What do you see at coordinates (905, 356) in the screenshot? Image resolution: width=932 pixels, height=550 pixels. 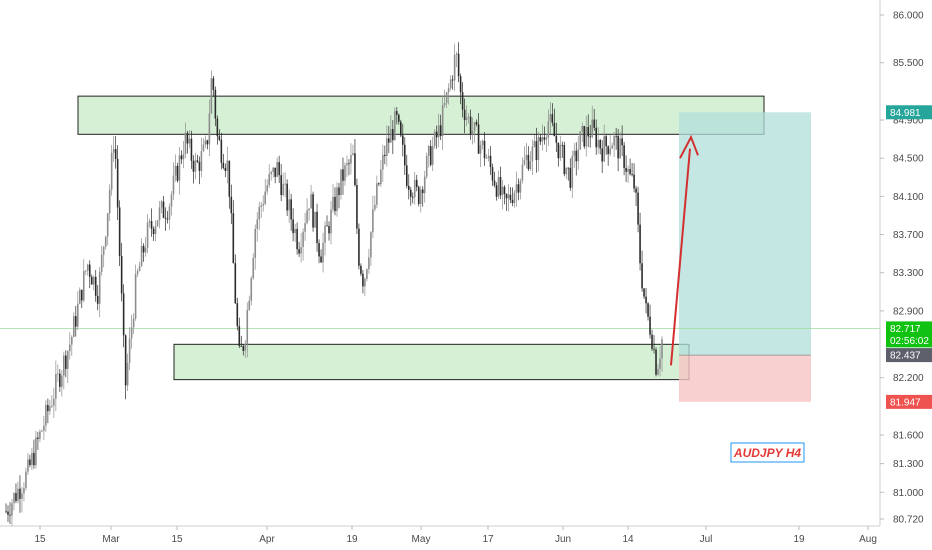 I see `price-tag-label: 82.437` at bounding box center [905, 356].